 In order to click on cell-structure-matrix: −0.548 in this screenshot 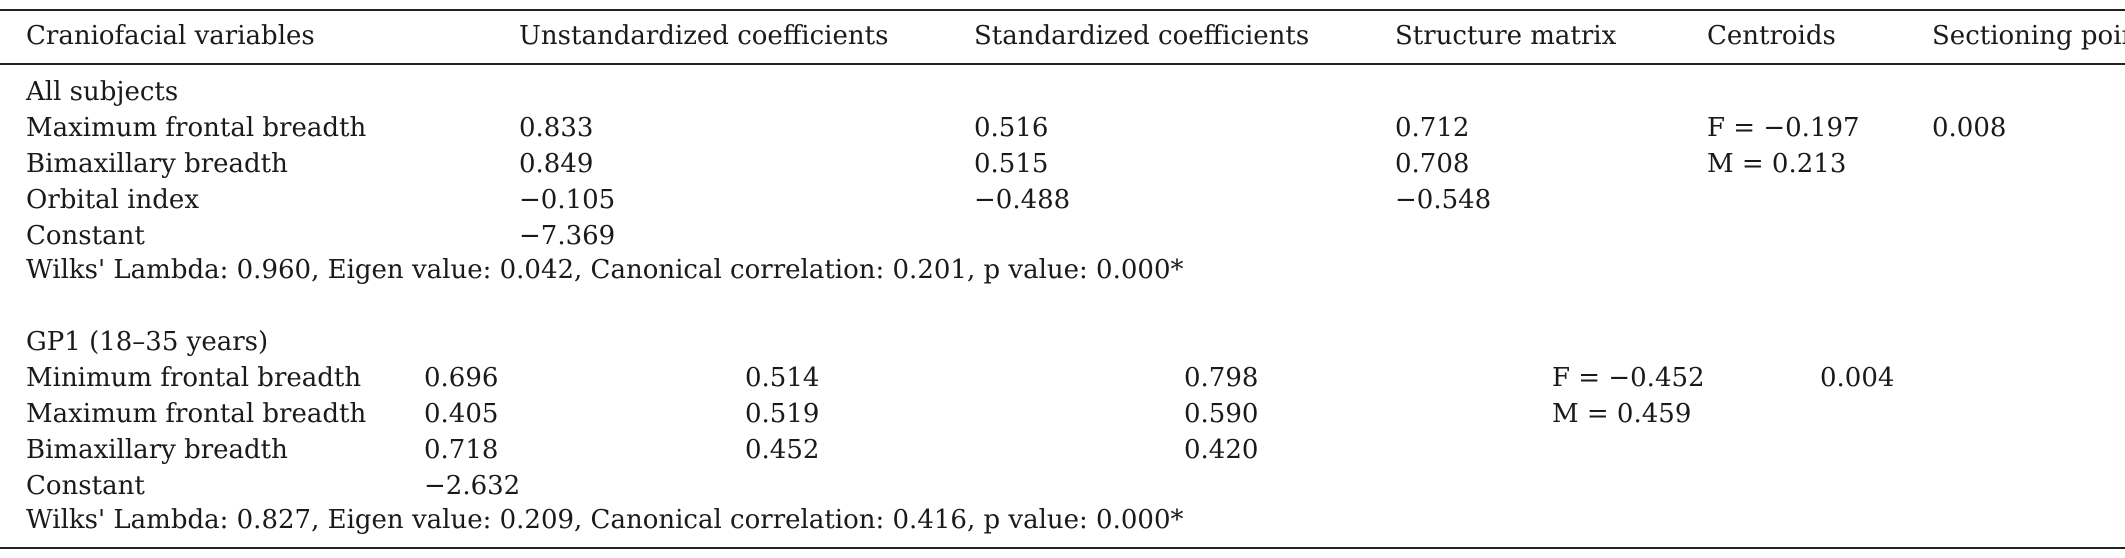, I will do `click(1443, 200)`.